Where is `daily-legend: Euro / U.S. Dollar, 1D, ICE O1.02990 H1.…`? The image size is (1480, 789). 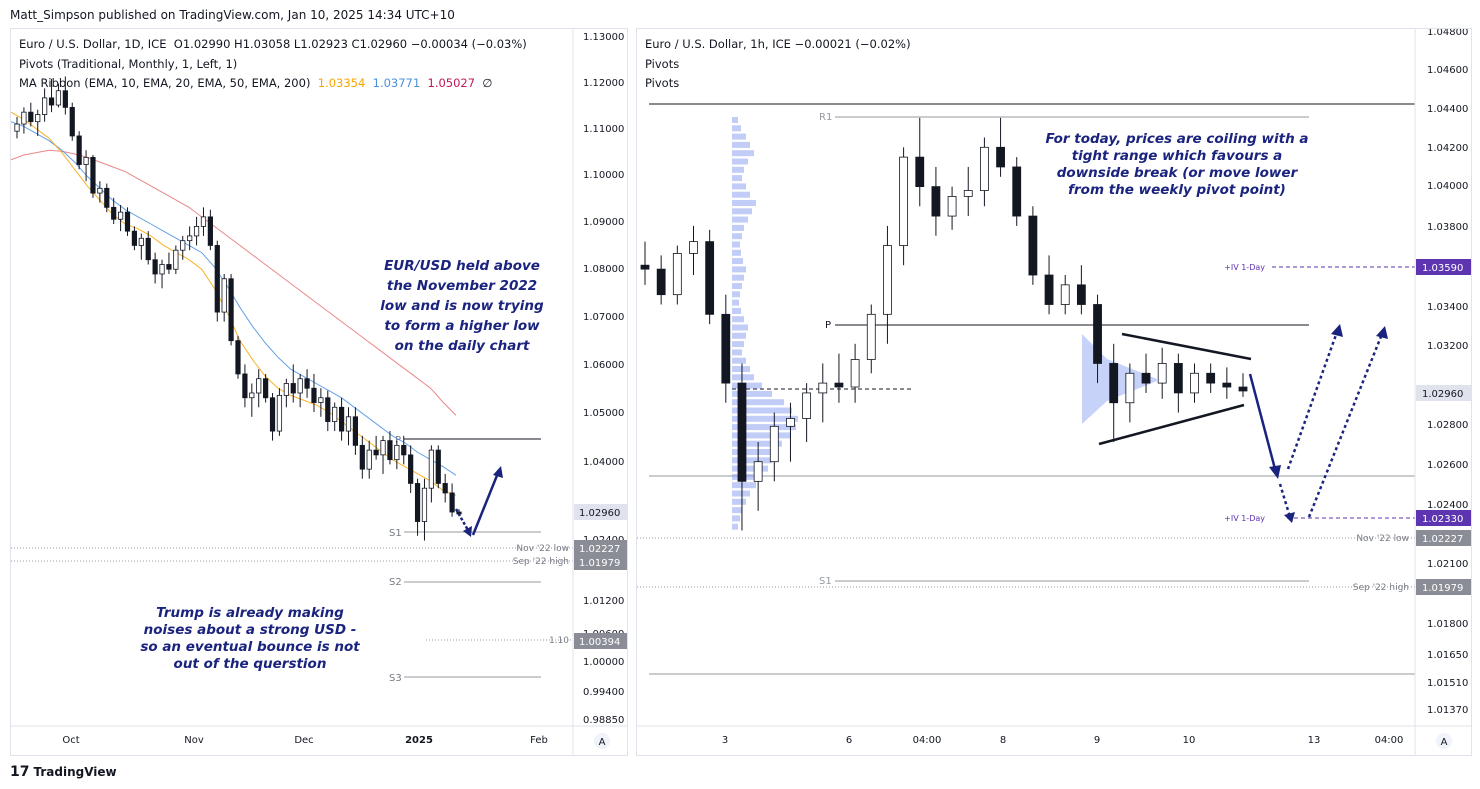
daily-legend: Euro / U.S. Dollar, 1D, ICE O1.02990 H1.… is located at coordinates (273, 64).